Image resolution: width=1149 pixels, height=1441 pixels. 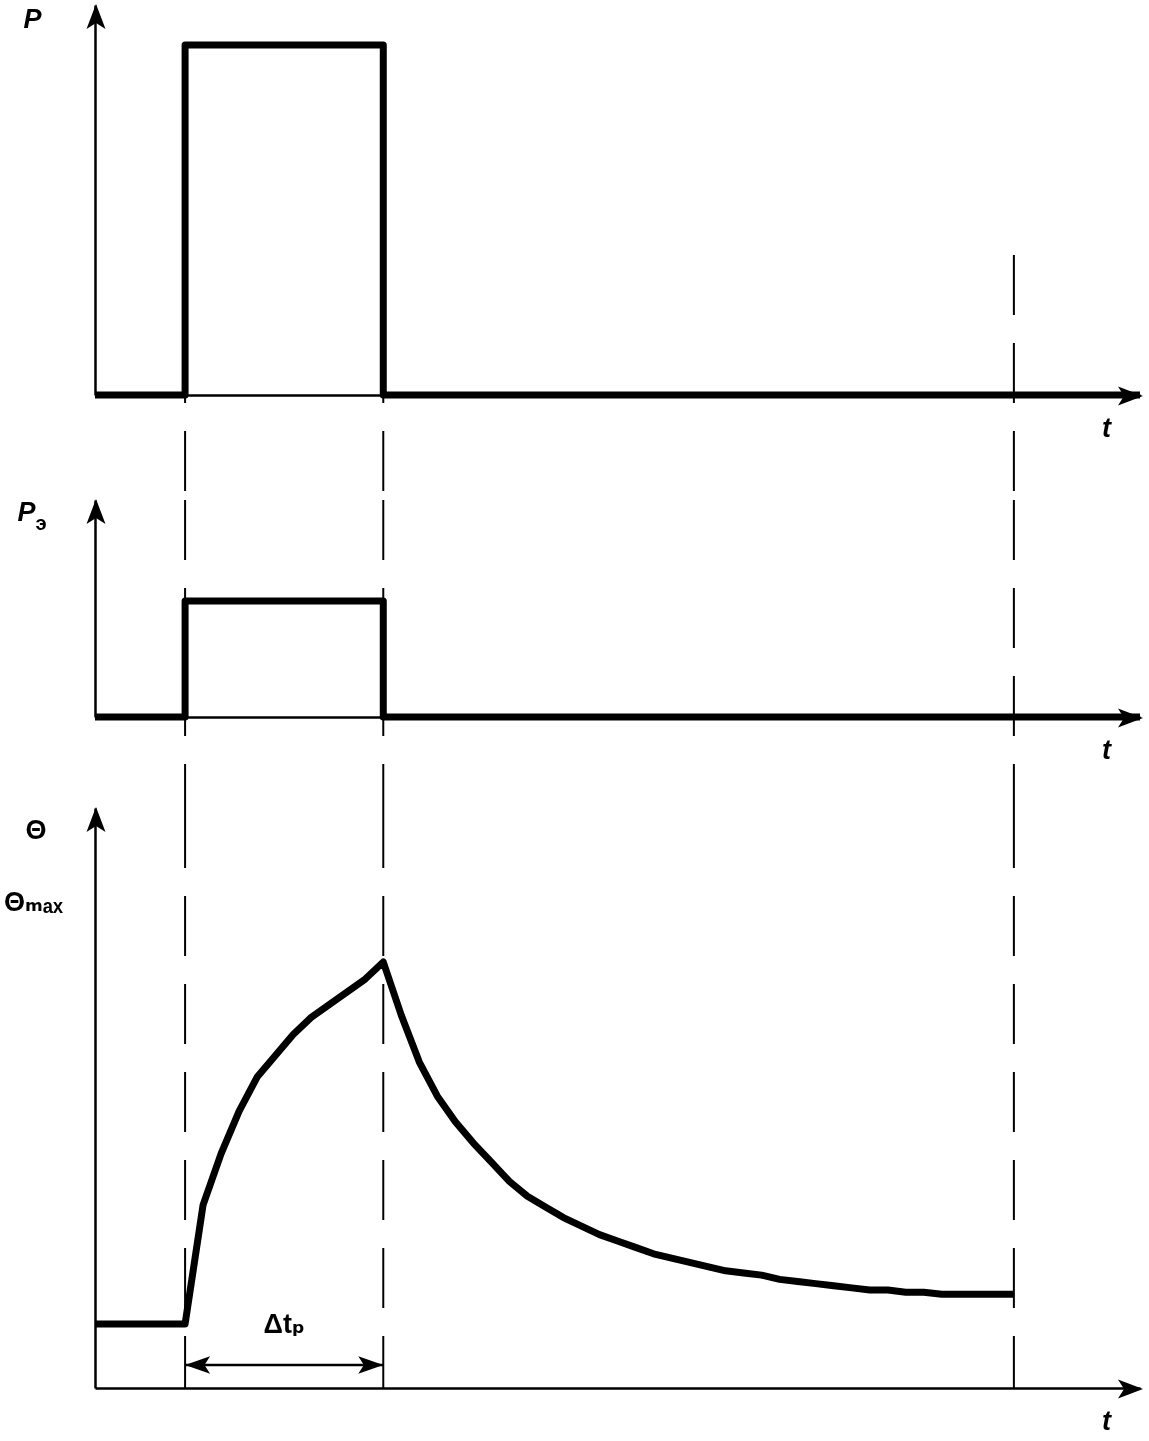 What do you see at coordinates (33, 18) in the screenshot?
I see `y-axis-title: P` at bounding box center [33, 18].